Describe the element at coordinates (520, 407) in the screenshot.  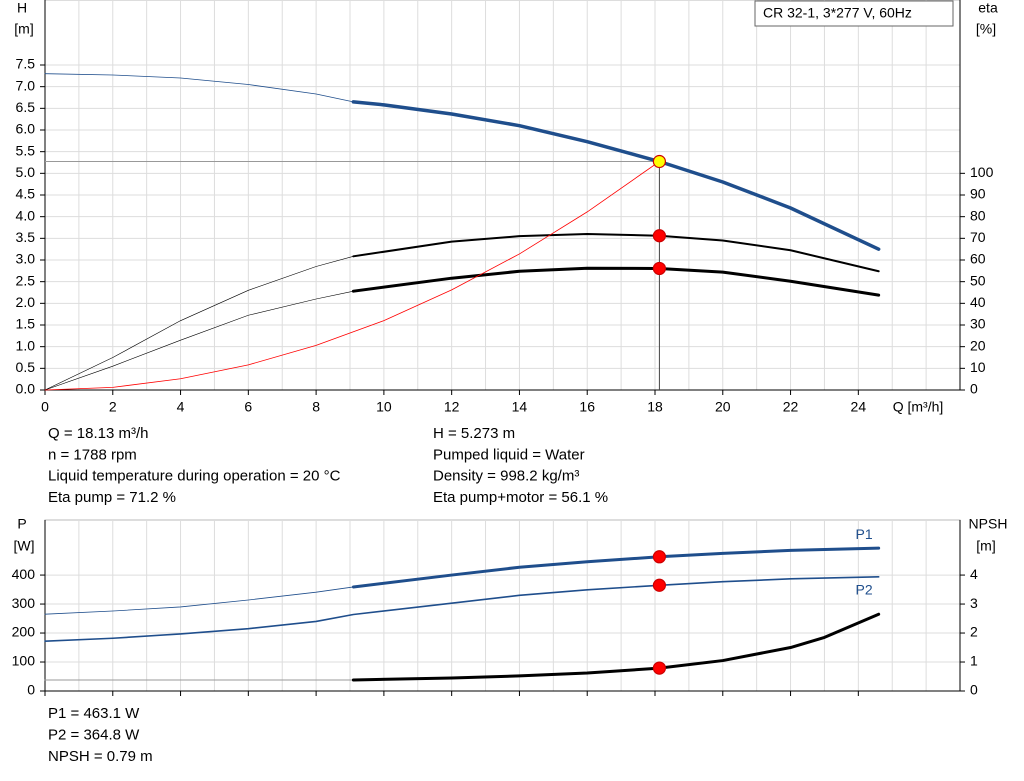
I see `x-tick-label: 14` at that location.